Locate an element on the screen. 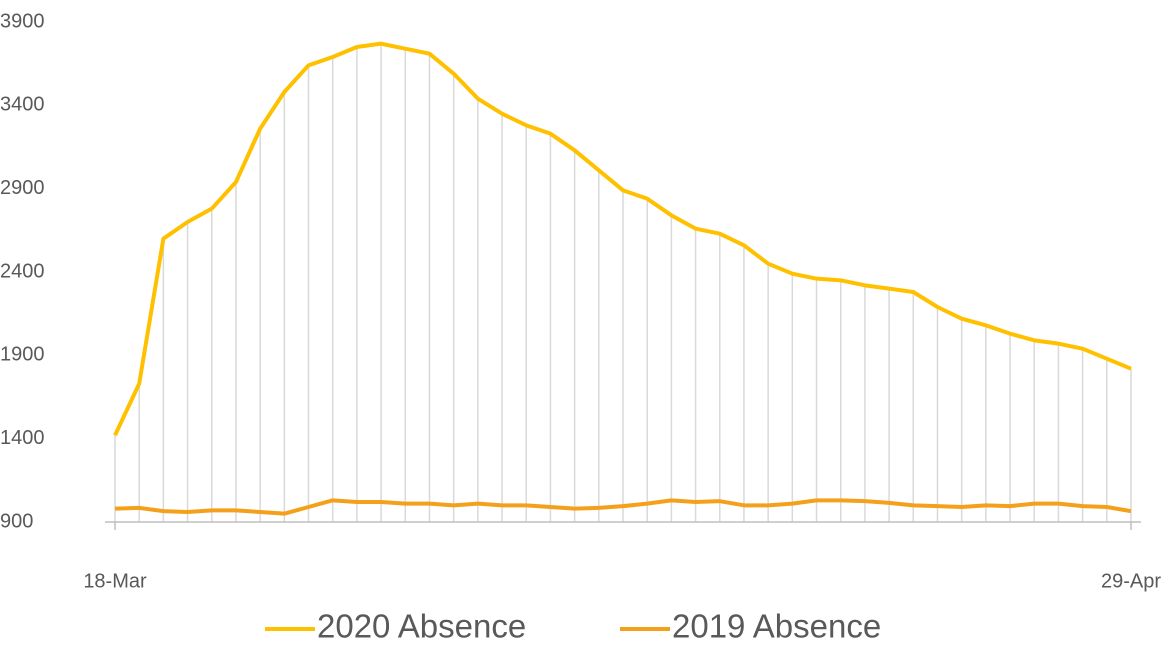 This screenshot has height=646, width=1176. legend-label: 2020 Absence is located at coordinates (421, 626).